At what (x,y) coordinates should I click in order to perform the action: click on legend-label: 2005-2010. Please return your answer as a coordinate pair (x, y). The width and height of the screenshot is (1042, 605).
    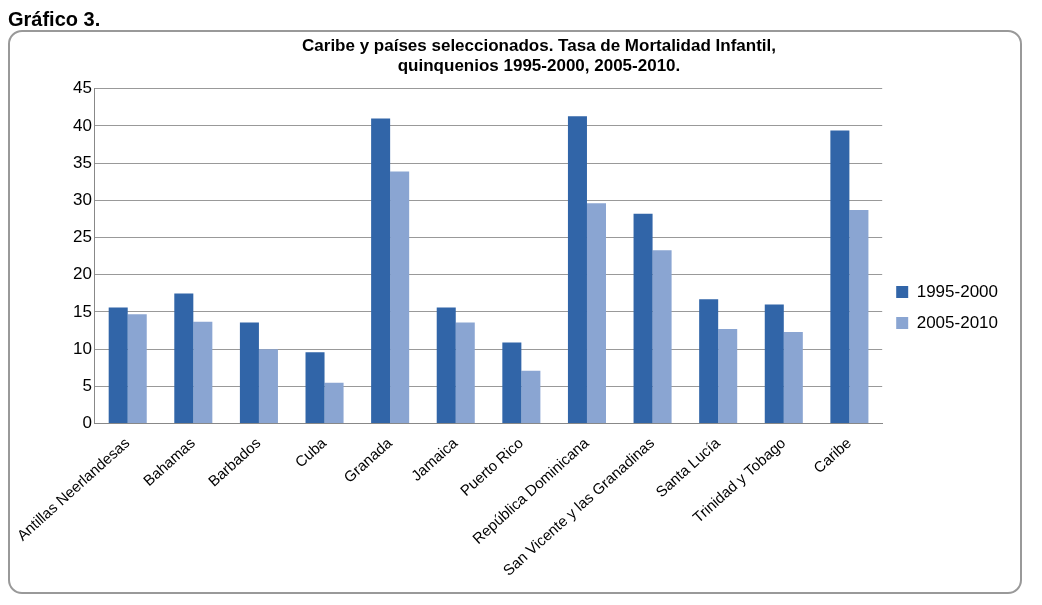
    Looking at the image, I should click on (957, 322).